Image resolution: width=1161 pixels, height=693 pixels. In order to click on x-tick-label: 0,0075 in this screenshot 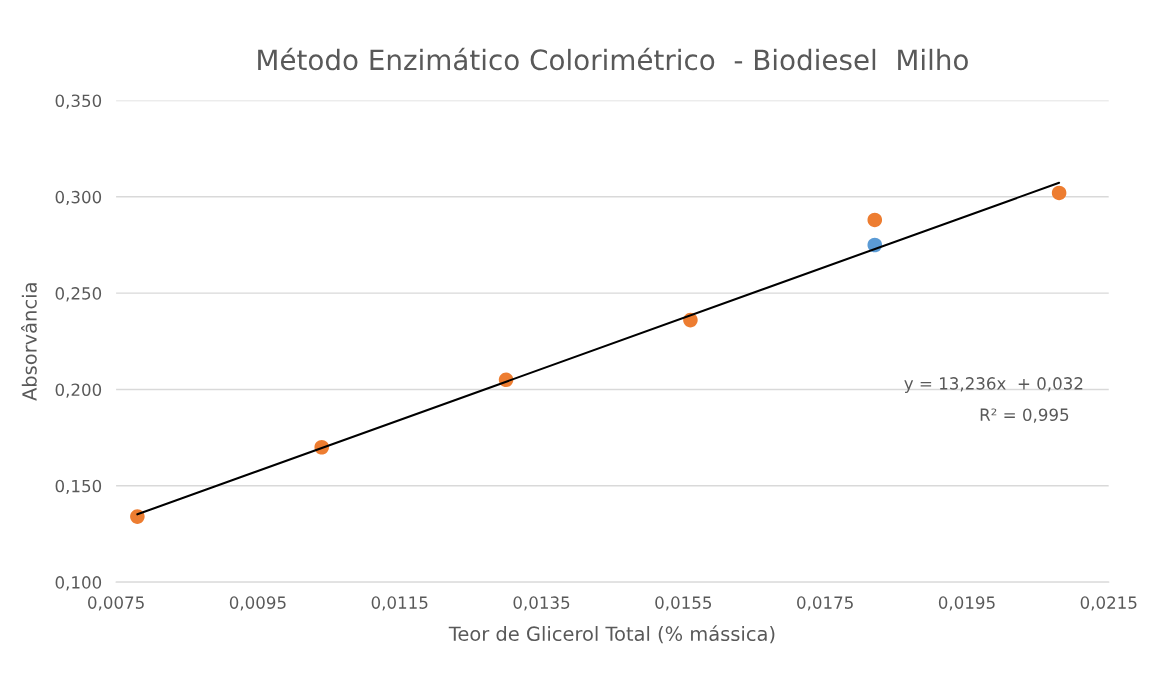, I will do `click(116, 603)`.